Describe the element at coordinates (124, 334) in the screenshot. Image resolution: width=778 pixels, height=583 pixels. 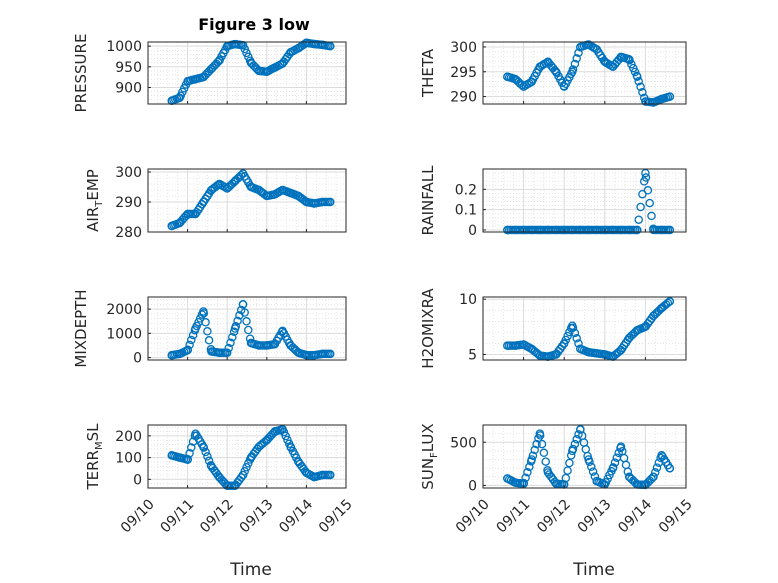
I see `y-tick-label: 1000` at that location.